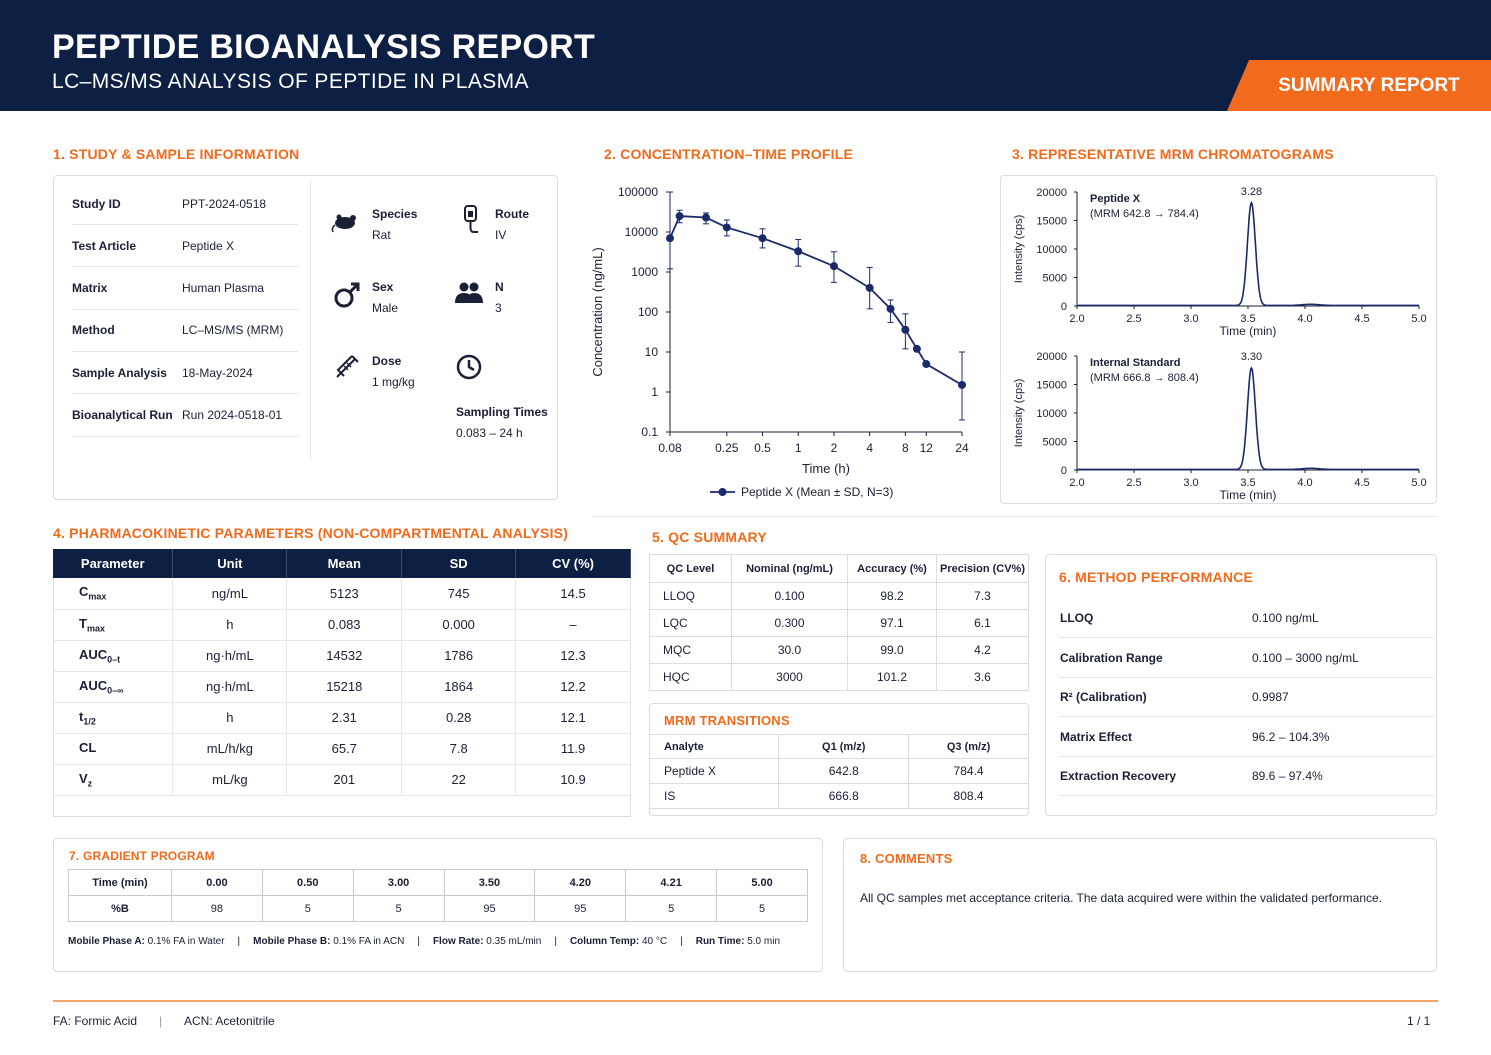  Describe the element at coordinates (962, 448) in the screenshot. I see `x-tick-label: 24` at that location.